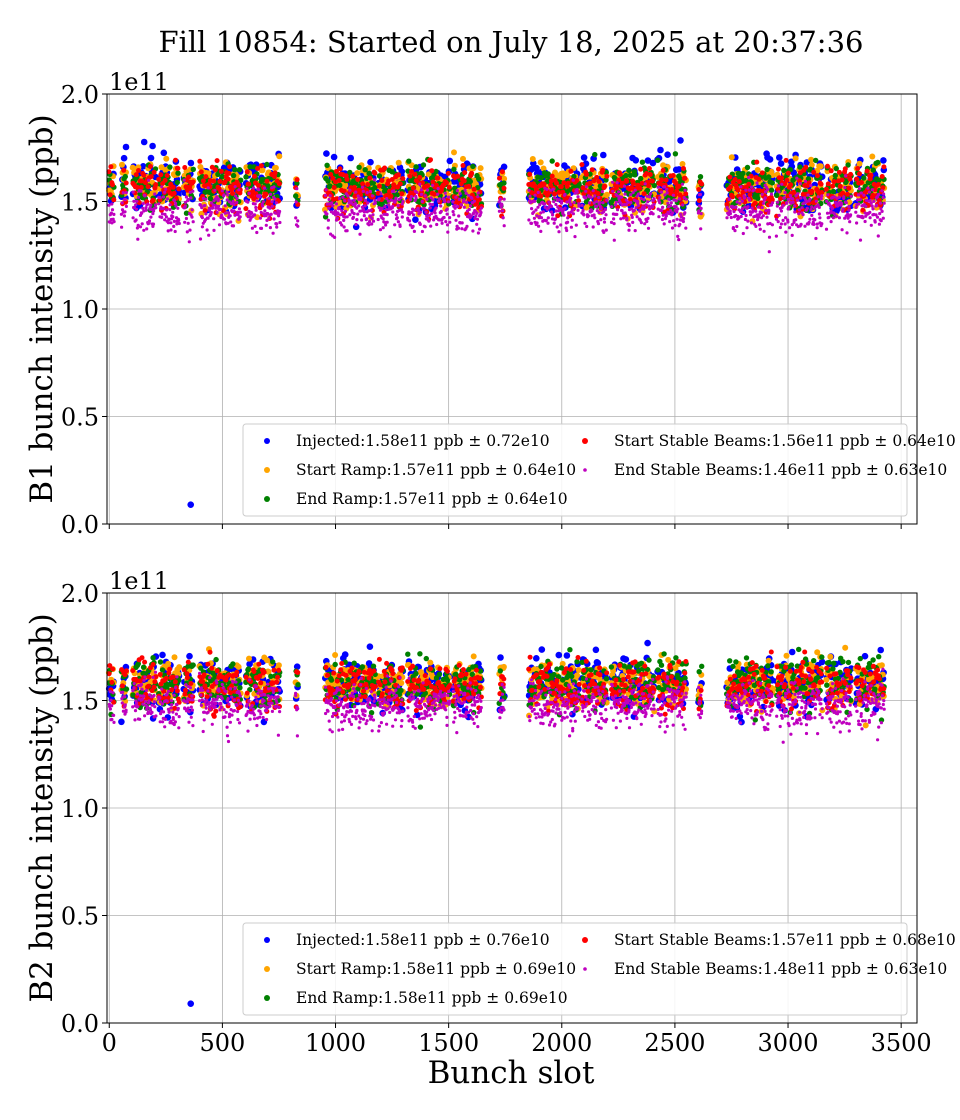  I want to click on y-tick-label: 0.5, so click(80, 418).